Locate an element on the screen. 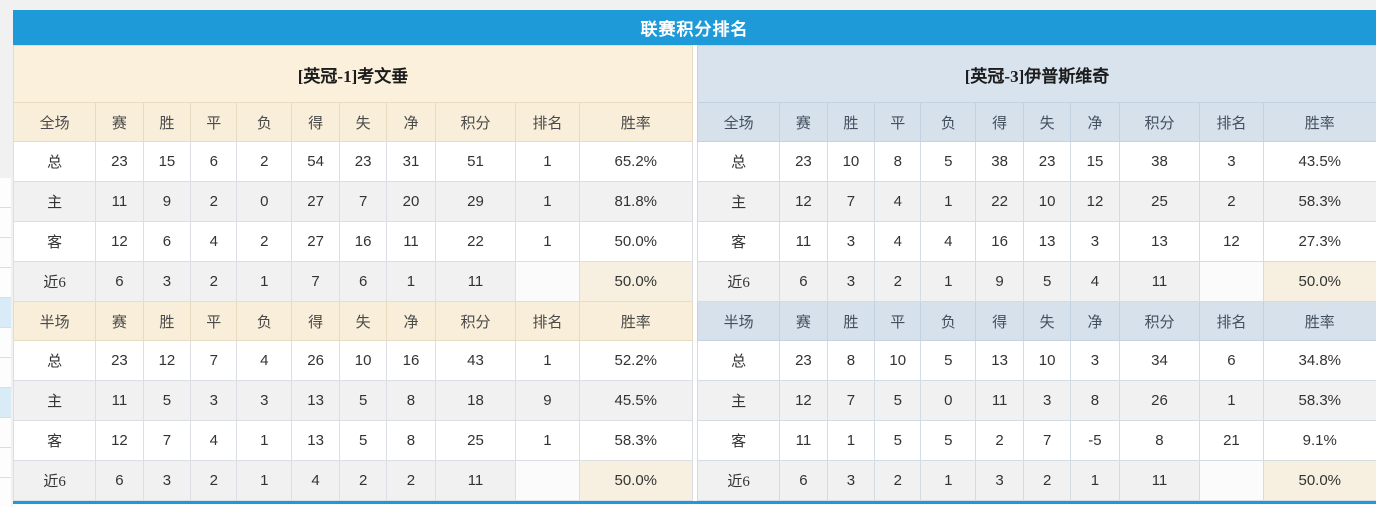 The height and width of the screenshot is (507, 1376). winrate-value: 34.8% is located at coordinates (1319, 360).